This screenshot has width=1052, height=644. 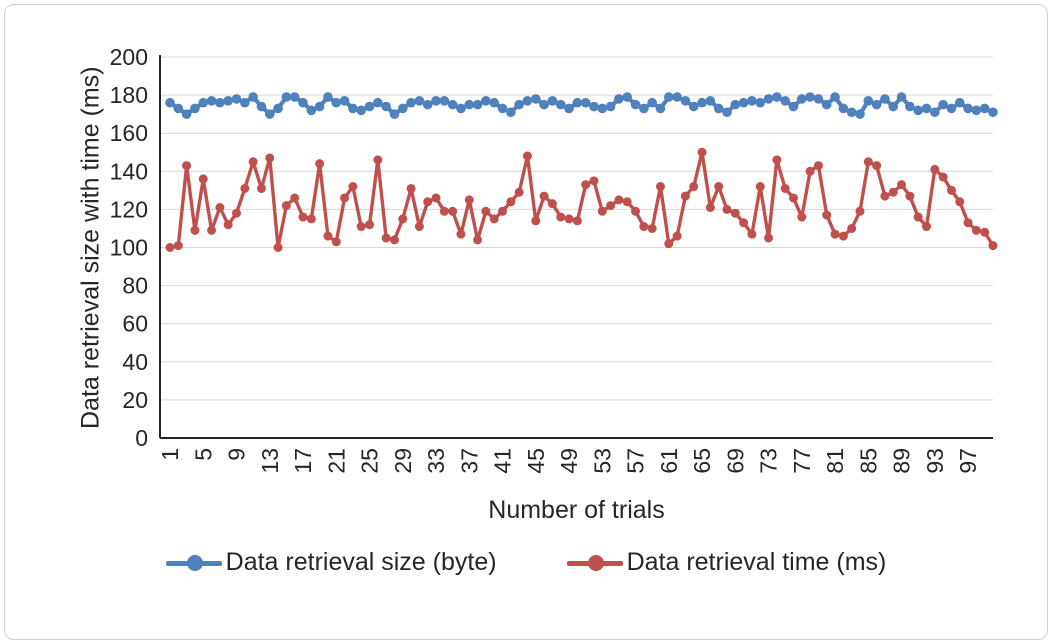 What do you see at coordinates (769, 461) in the screenshot?
I see `svg-text: 73` at bounding box center [769, 461].